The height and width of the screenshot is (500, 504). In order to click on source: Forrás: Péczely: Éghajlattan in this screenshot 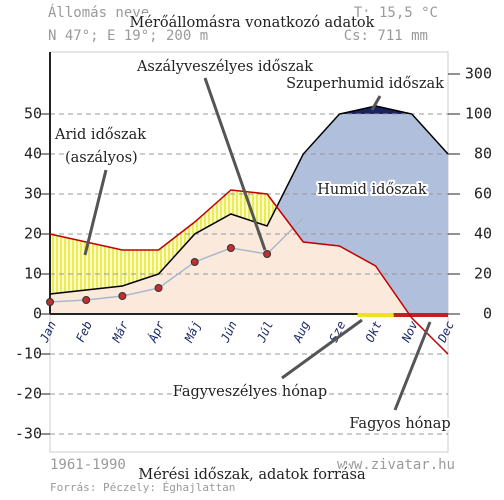, I will do `click(142, 487)`.